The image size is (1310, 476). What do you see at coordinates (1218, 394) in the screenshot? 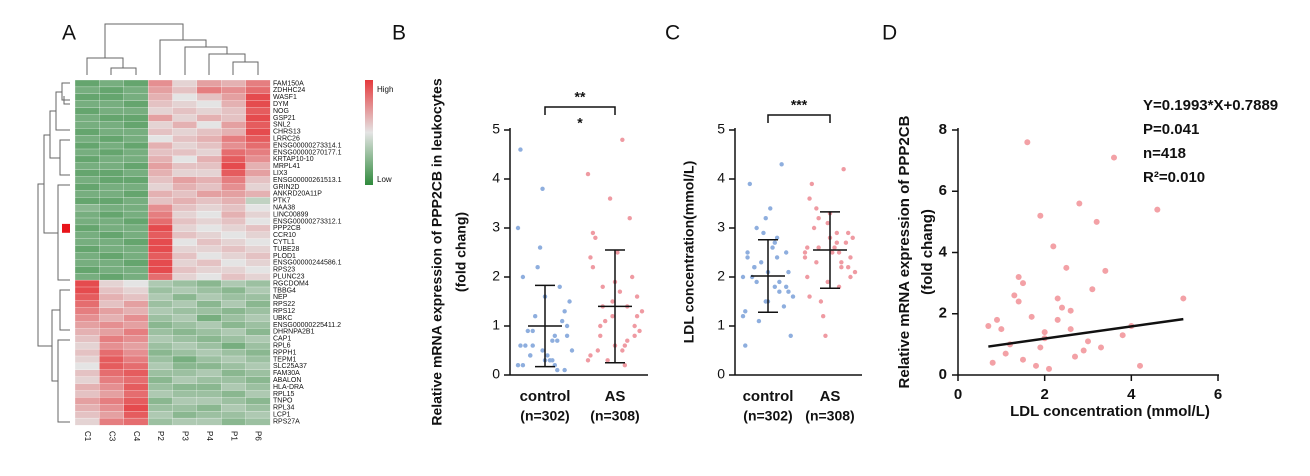
I see `x-tick-label: 6` at bounding box center [1218, 394].